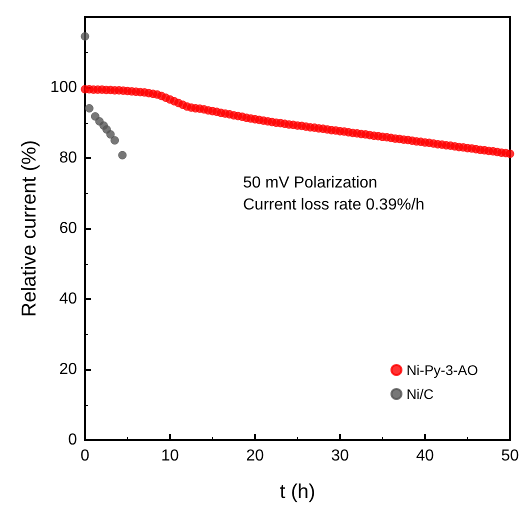  I want to click on y-tick-label: 100, so click(64, 87).